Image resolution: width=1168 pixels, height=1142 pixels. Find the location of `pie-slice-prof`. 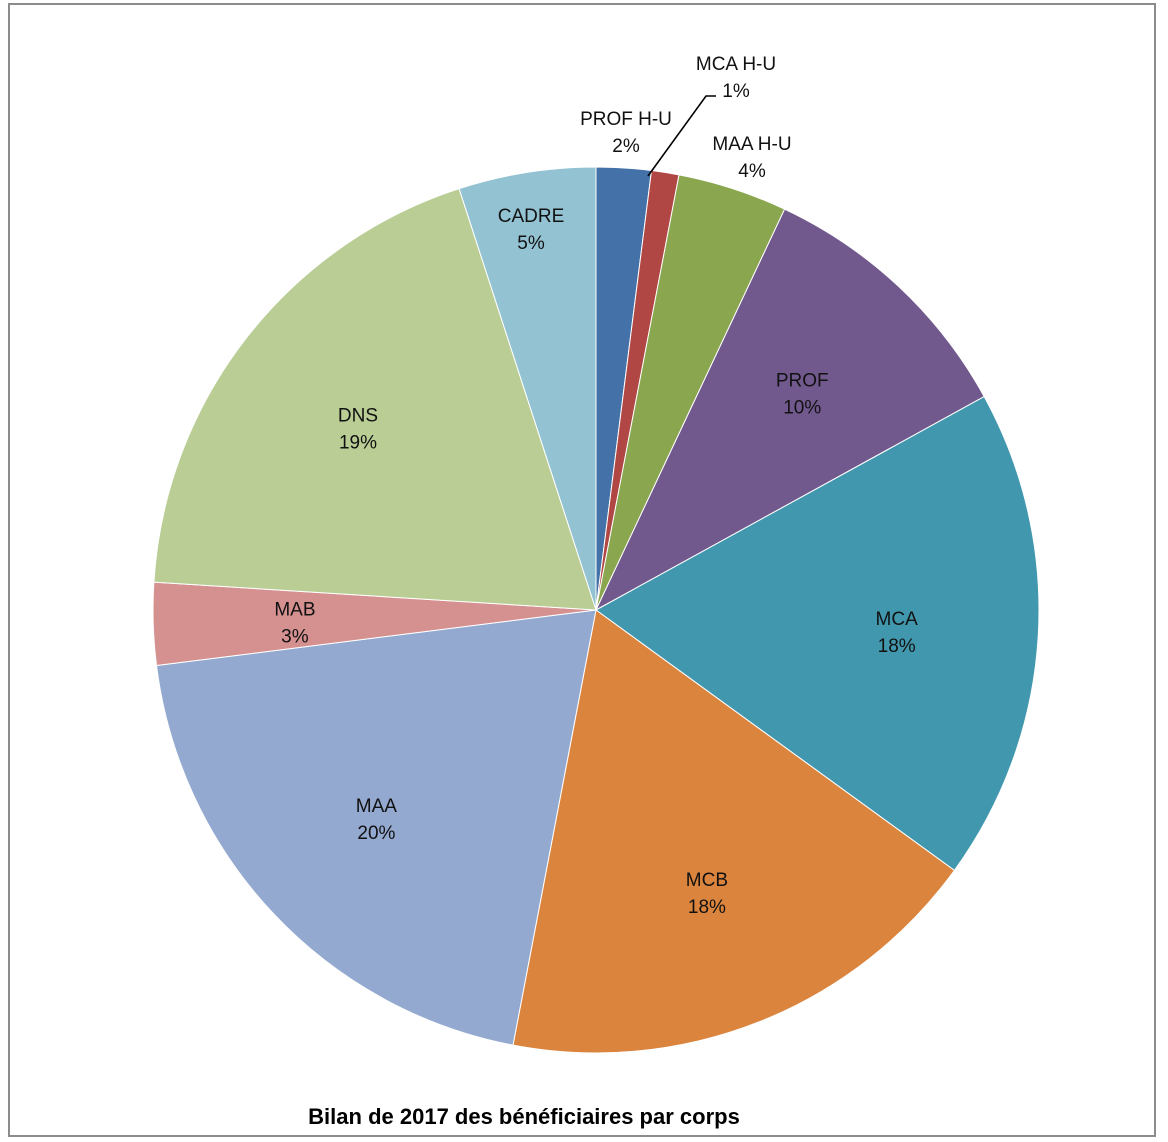

pie-slice-prof is located at coordinates (789, 410).